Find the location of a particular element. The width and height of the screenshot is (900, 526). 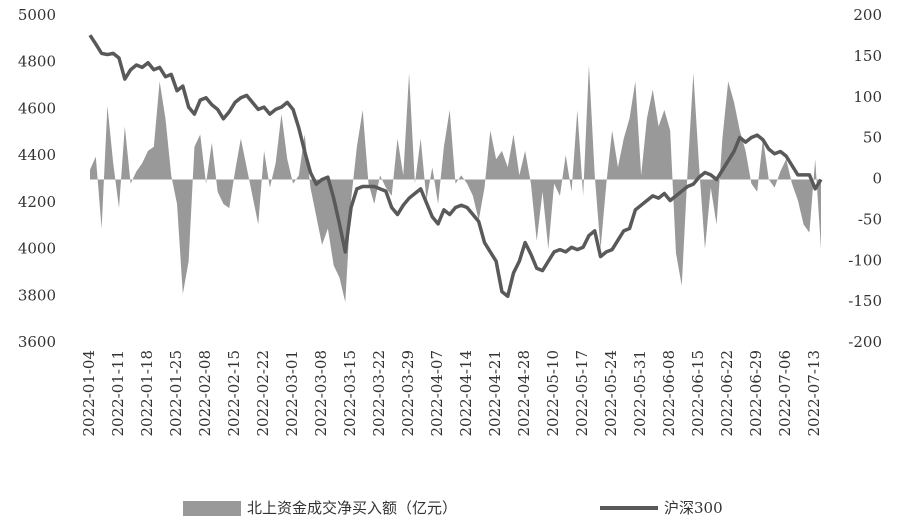

legend-label: 北上资金成交净买入额（亿元） is located at coordinates (352, 508).